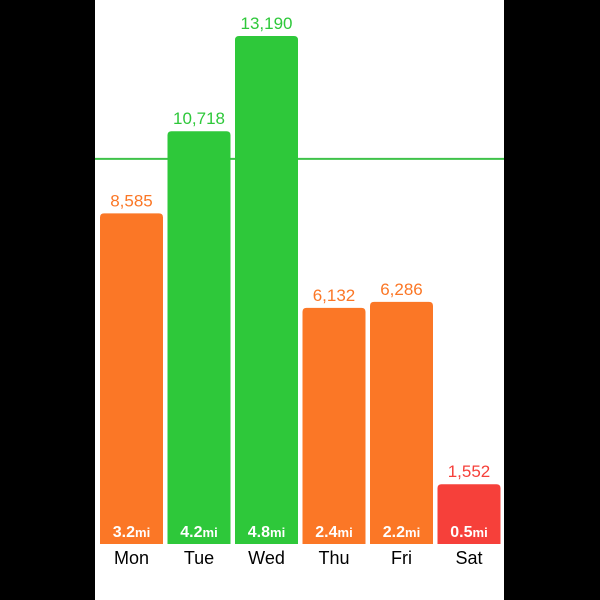 The width and height of the screenshot is (600, 600). Describe the element at coordinates (131, 378) in the screenshot. I see `bar-mon` at that location.